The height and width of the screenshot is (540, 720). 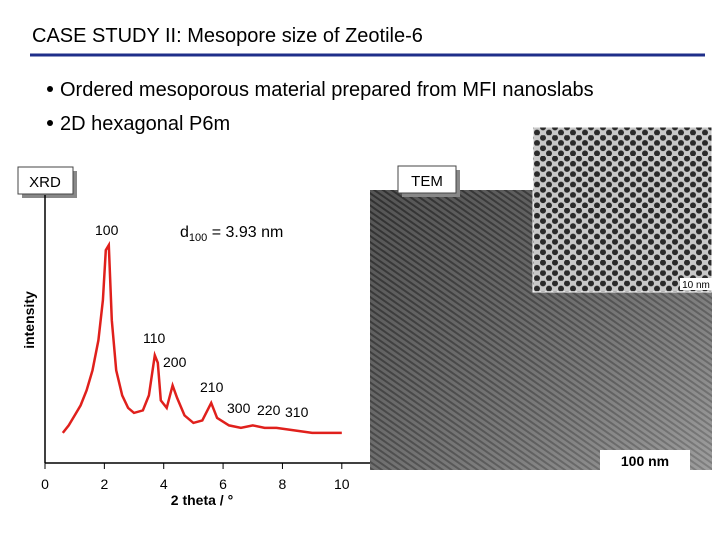 What do you see at coordinates (239, 408) in the screenshot?
I see `peak-label: 300` at bounding box center [239, 408].